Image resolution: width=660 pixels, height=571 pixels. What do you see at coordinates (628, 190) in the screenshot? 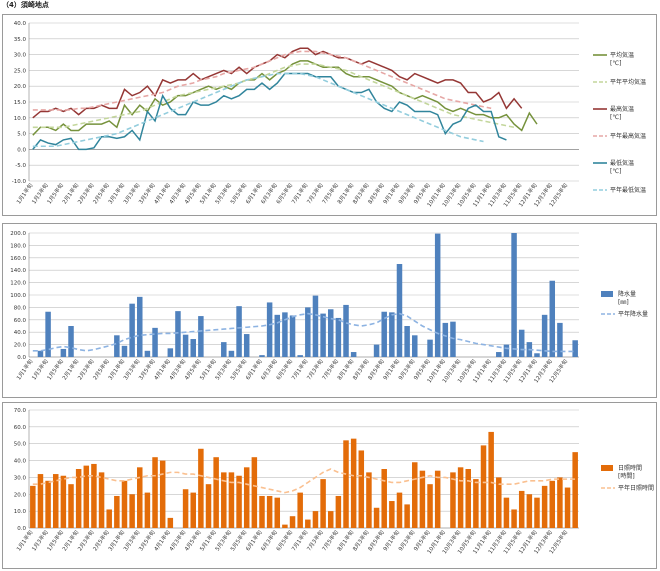
I see `legend-label: 平年最低気温` at bounding box center [628, 190].